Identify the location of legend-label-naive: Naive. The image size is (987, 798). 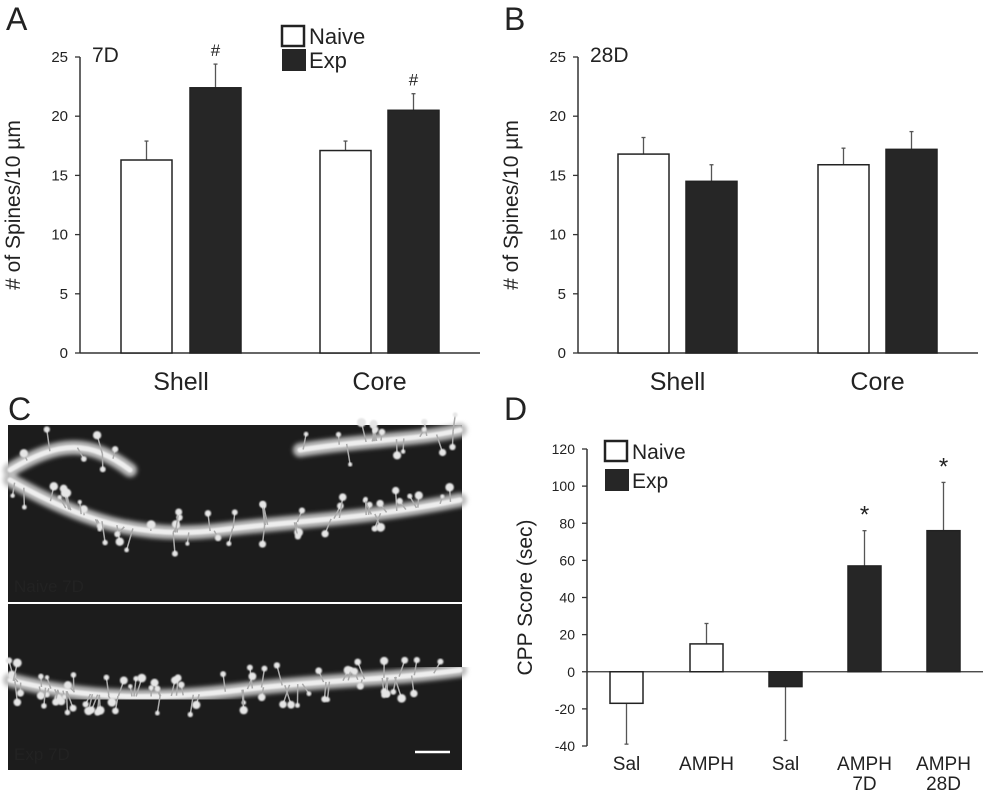
(659, 452).